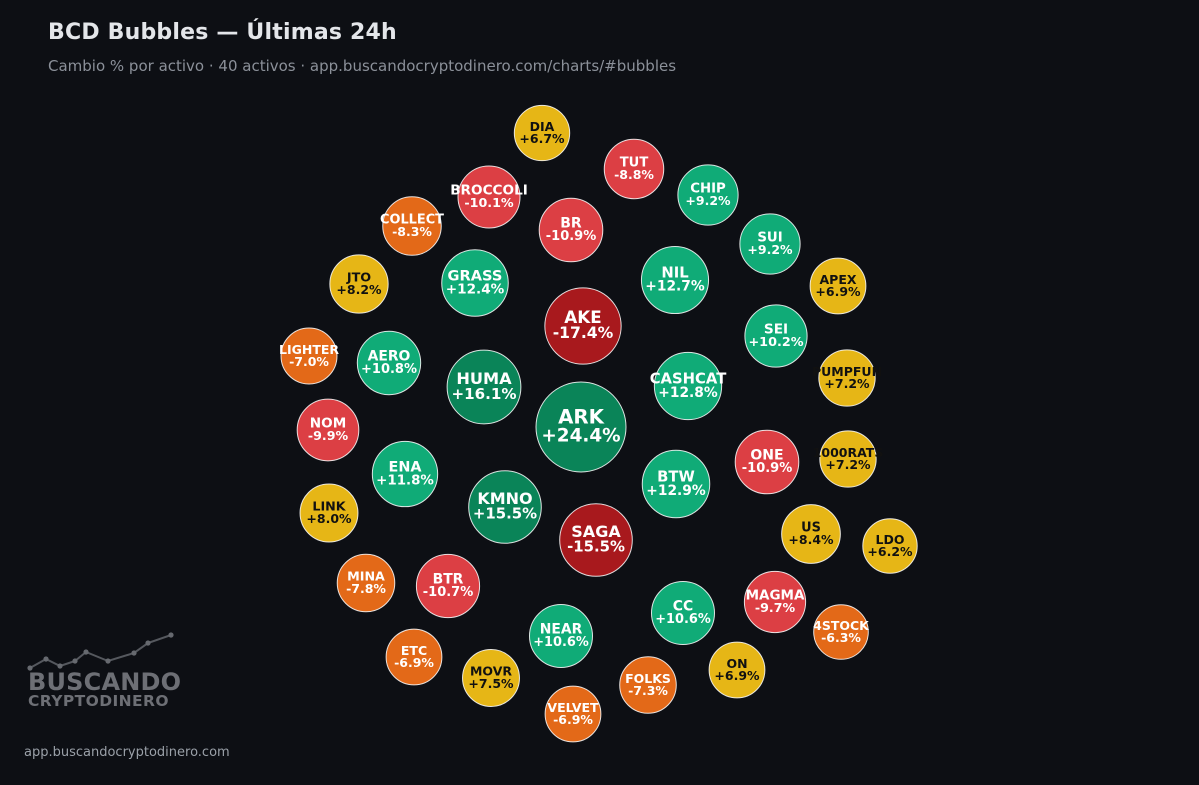 Image resolution: width=1199 pixels, height=785 pixels. Describe the element at coordinates (770, 249) in the screenshot. I see `bubble-change: +9.2%` at that location.